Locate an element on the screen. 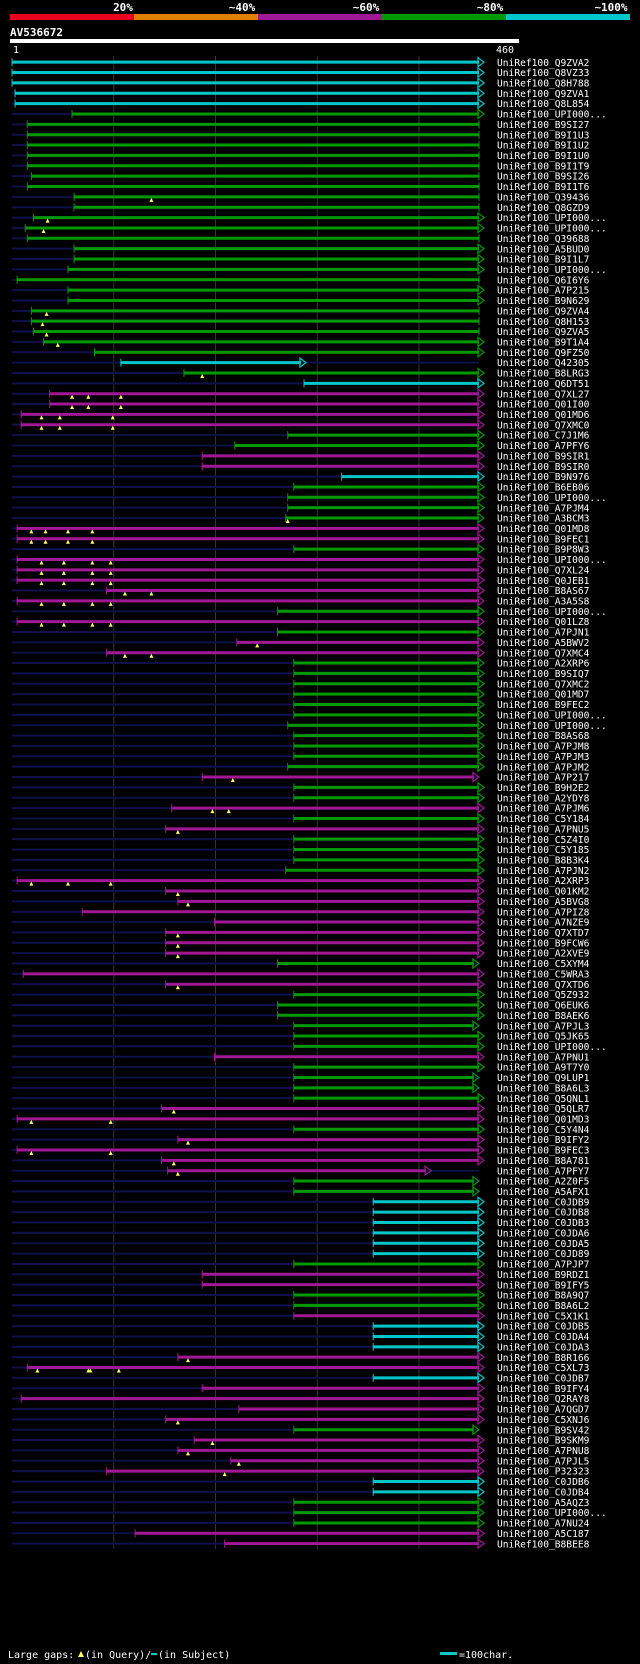 The width and height of the screenshot is (640, 1664). hit-row: UniRef100_A7PNU5 is located at coordinates (300, 829).